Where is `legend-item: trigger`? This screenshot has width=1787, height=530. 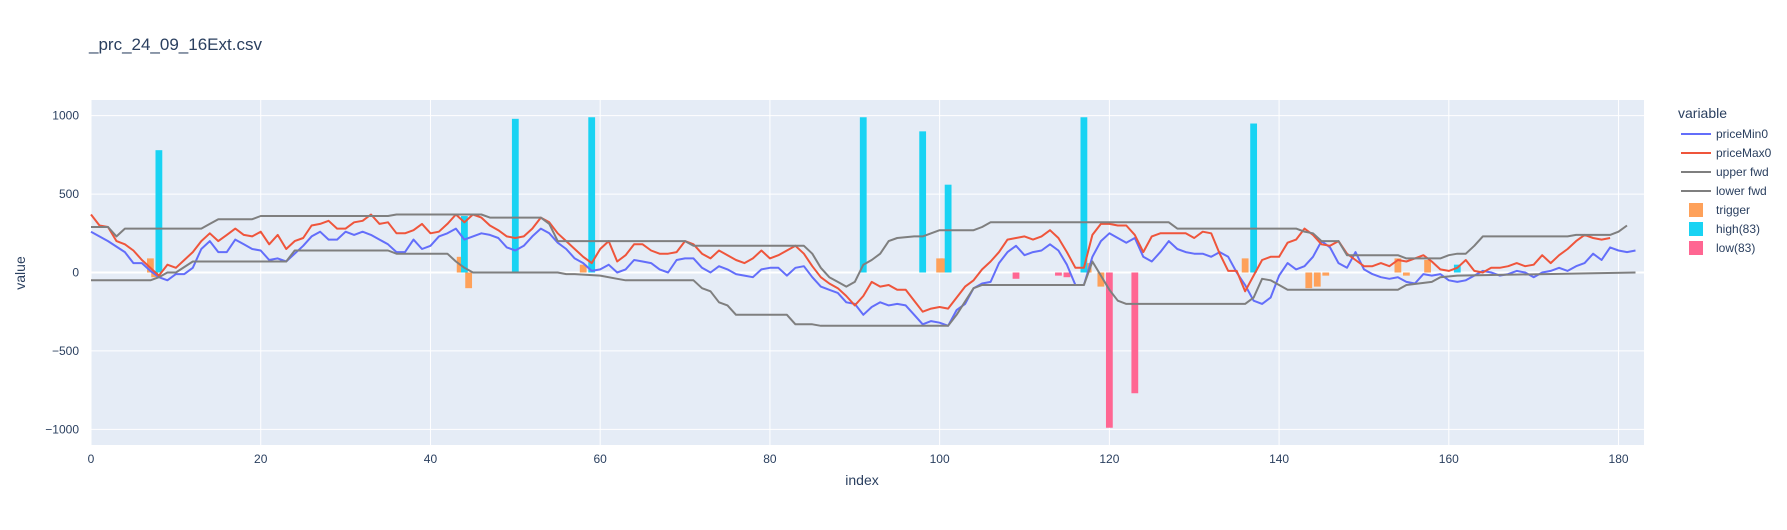 legend-item: trigger is located at coordinates (1719, 210).